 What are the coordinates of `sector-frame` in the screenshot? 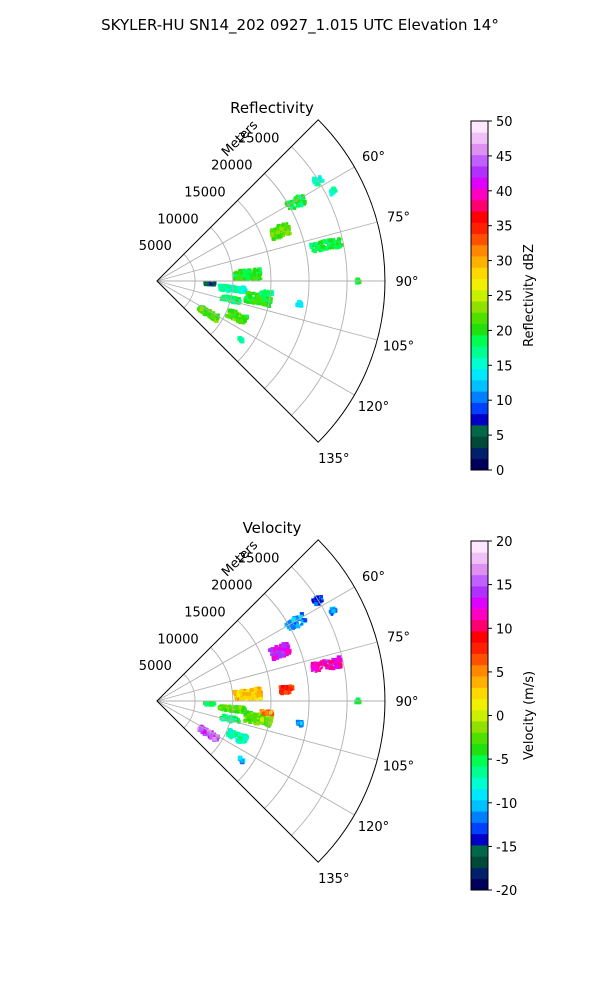 It's located at (271, 701).